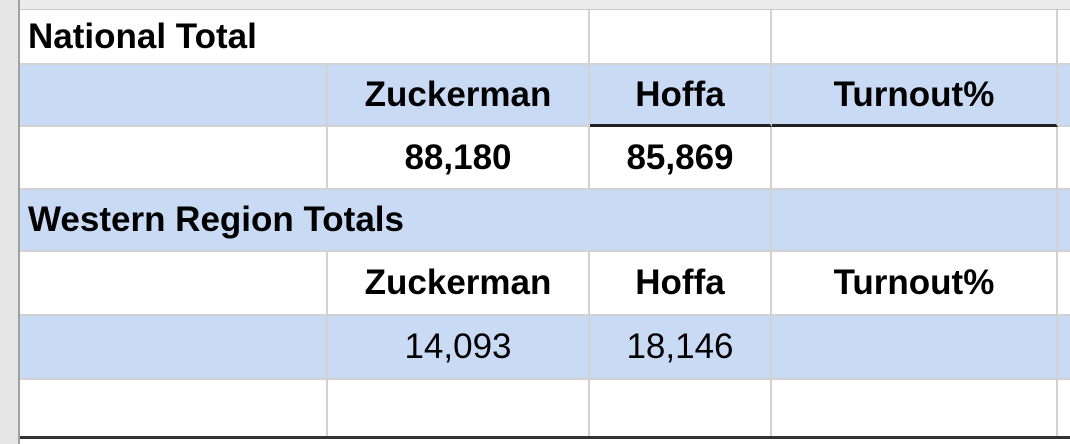  What do you see at coordinates (681, 348) in the screenshot?
I see `value-cell: 18,146` at bounding box center [681, 348].